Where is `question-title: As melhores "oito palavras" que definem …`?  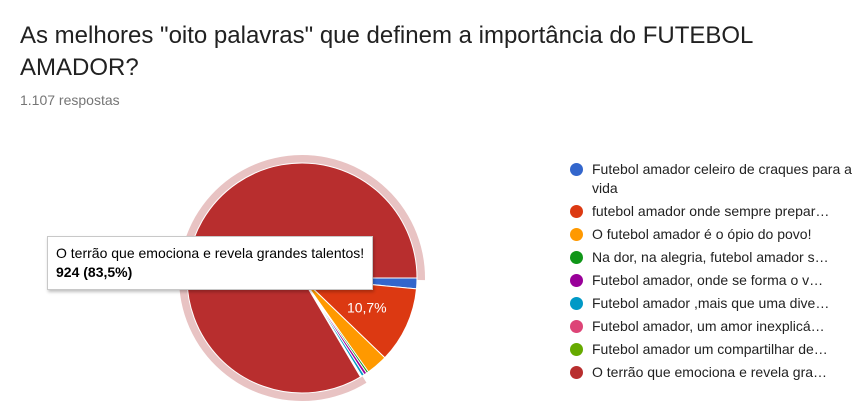 question-title: As melhores "oito palavras" que definem … is located at coordinates (386, 51).